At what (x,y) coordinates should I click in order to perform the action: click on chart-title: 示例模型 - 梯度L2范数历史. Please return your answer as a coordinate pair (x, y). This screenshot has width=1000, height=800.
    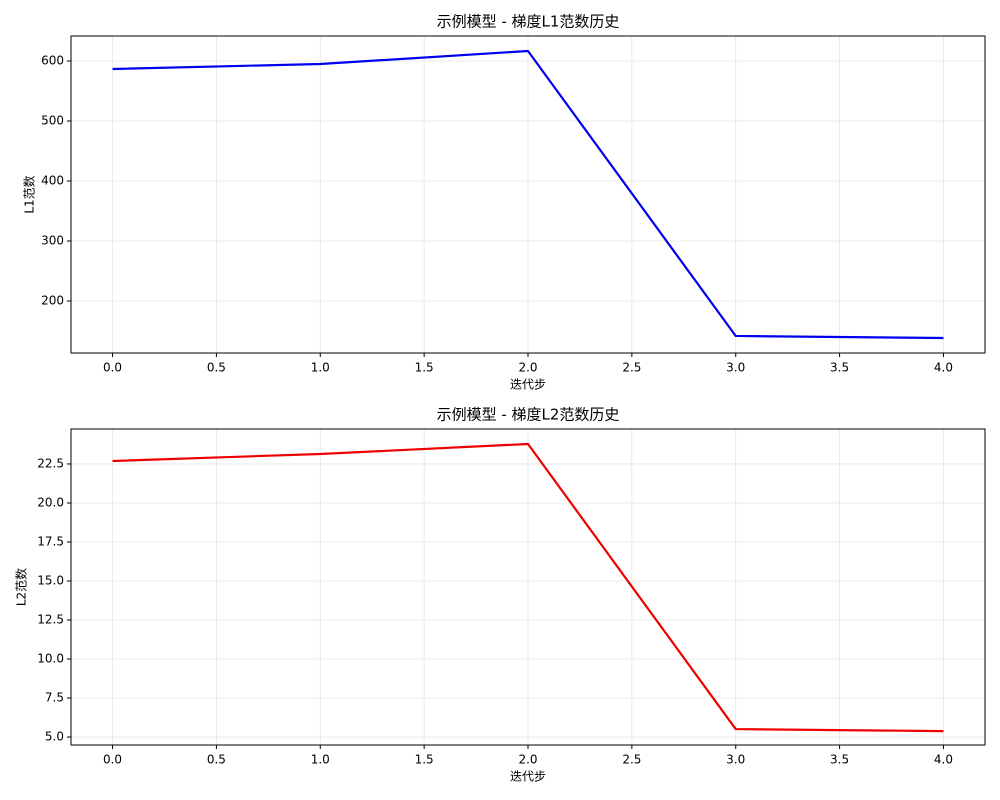
    Looking at the image, I should click on (528, 415).